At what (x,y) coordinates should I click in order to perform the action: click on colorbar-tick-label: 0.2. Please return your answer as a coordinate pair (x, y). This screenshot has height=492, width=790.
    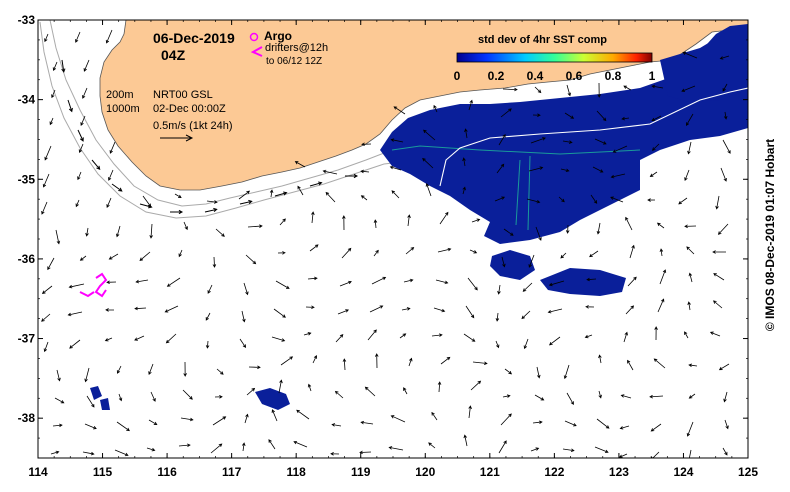
    Looking at the image, I should click on (496, 76).